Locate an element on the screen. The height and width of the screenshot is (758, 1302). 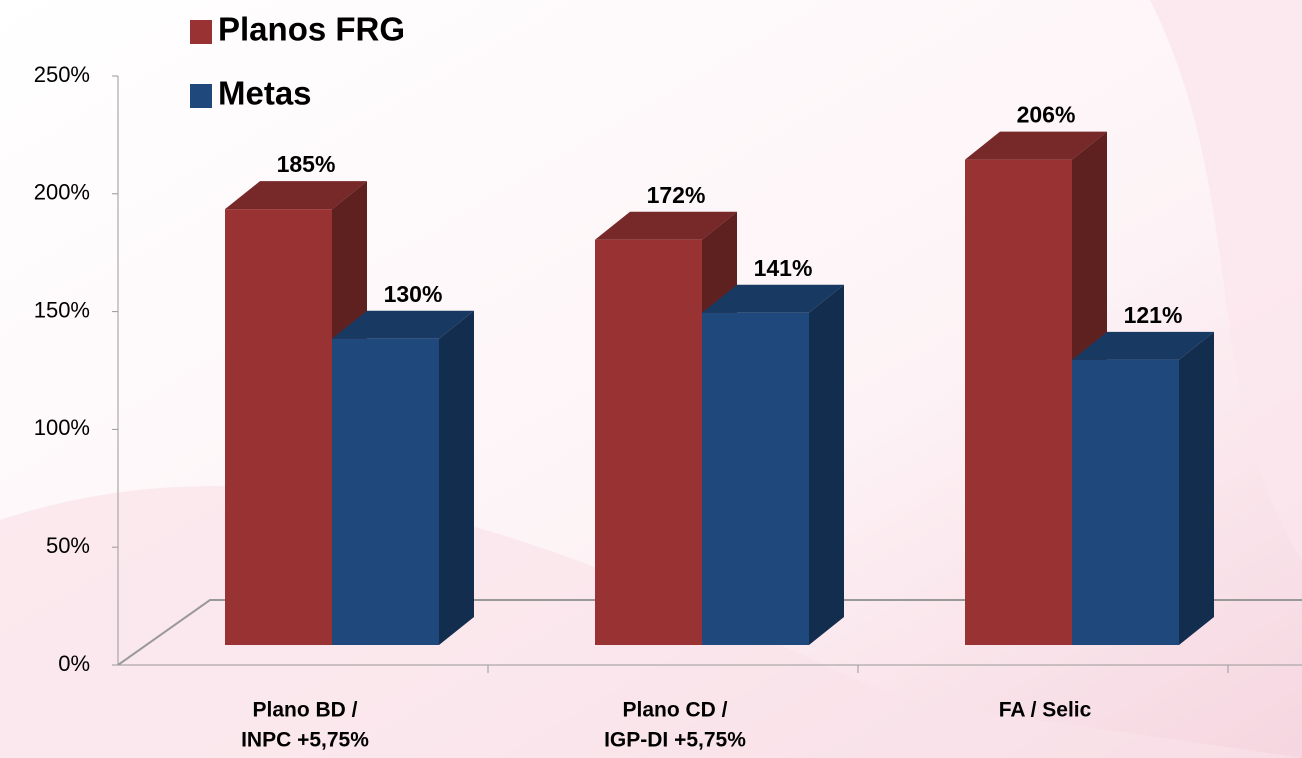
value-label: 172% is located at coordinates (676, 195).